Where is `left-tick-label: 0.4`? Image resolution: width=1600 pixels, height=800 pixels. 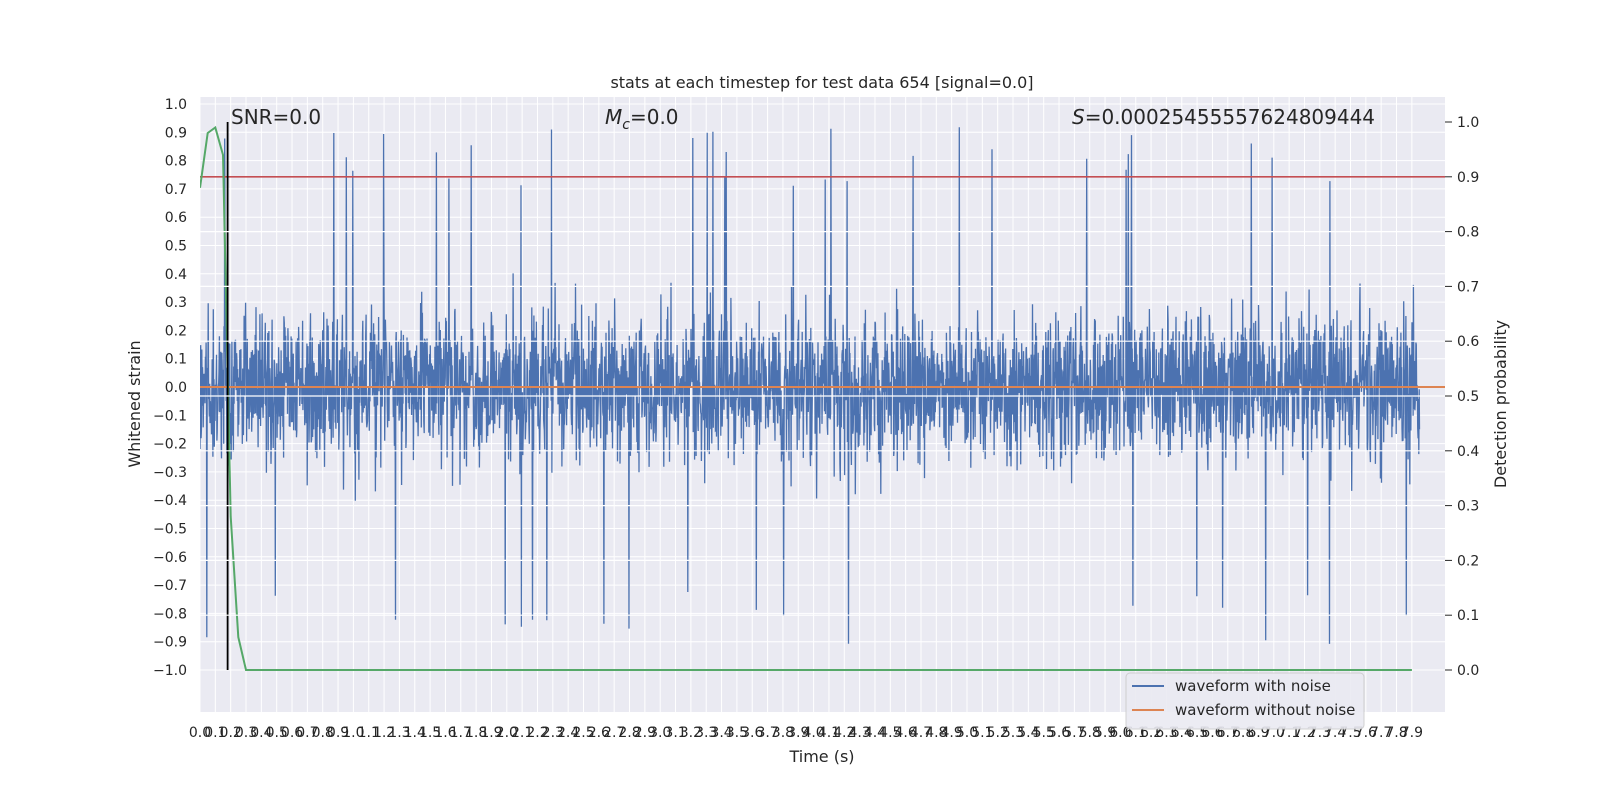 left-tick-label: 0.4 is located at coordinates (176, 275).